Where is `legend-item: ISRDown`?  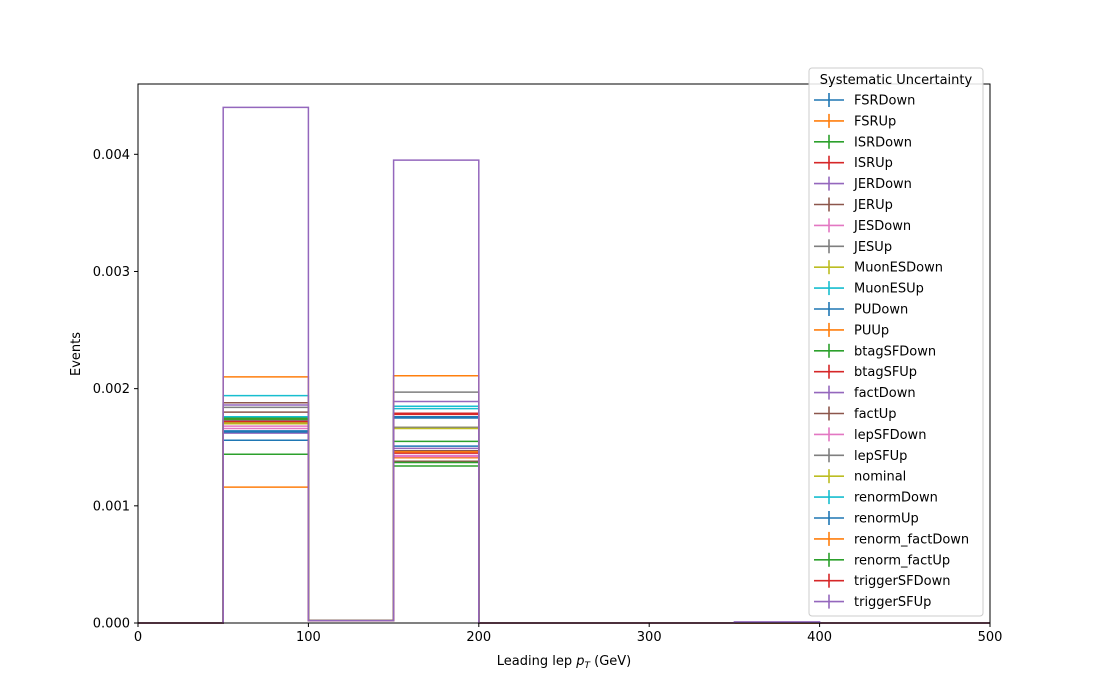 legend-item: ISRDown is located at coordinates (863, 142).